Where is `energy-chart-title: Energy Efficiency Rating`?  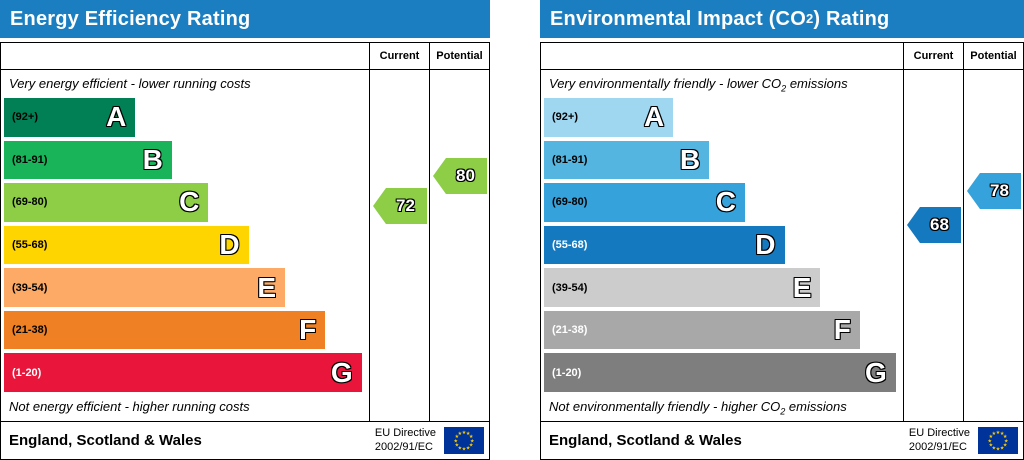 energy-chart-title: Energy Efficiency Rating is located at coordinates (245, 19).